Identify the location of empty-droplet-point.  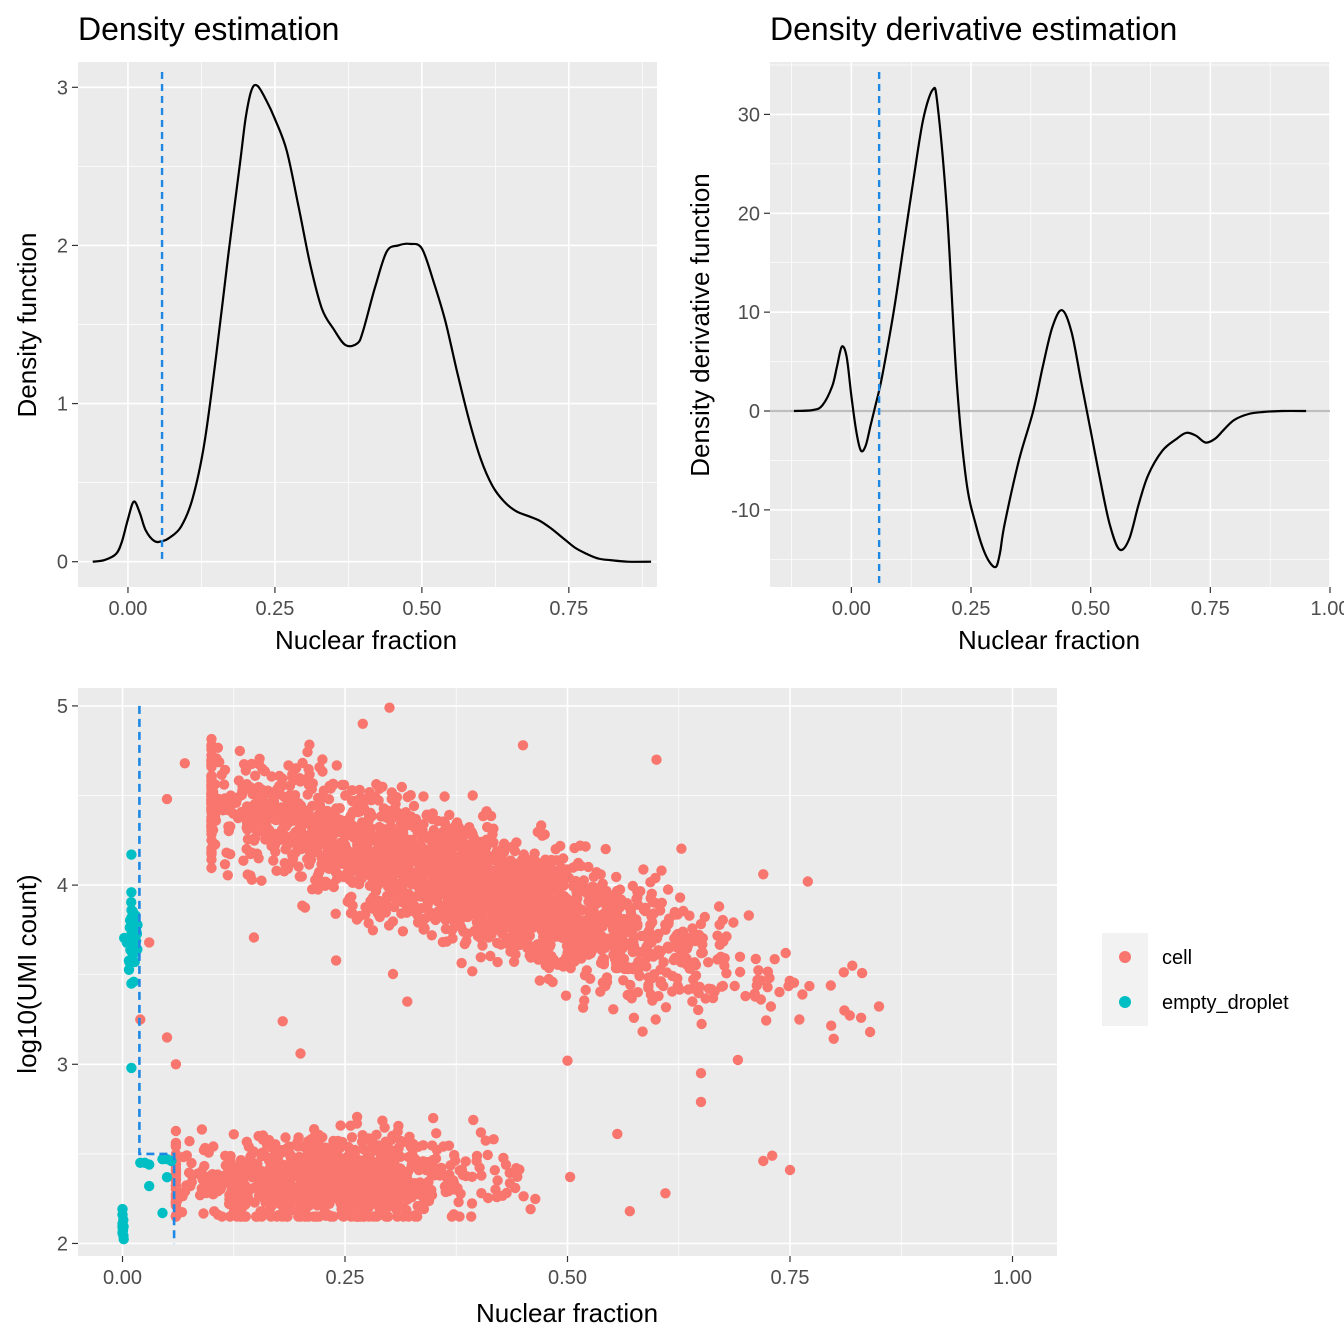
(131, 941).